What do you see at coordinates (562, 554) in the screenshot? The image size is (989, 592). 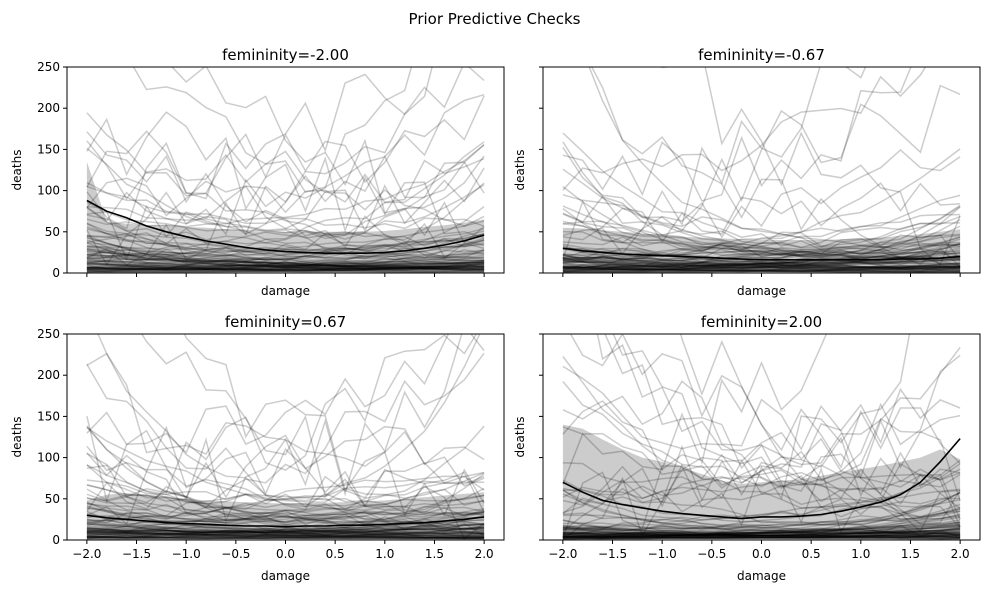 I see `x-tick-label: −2.0` at bounding box center [562, 554].